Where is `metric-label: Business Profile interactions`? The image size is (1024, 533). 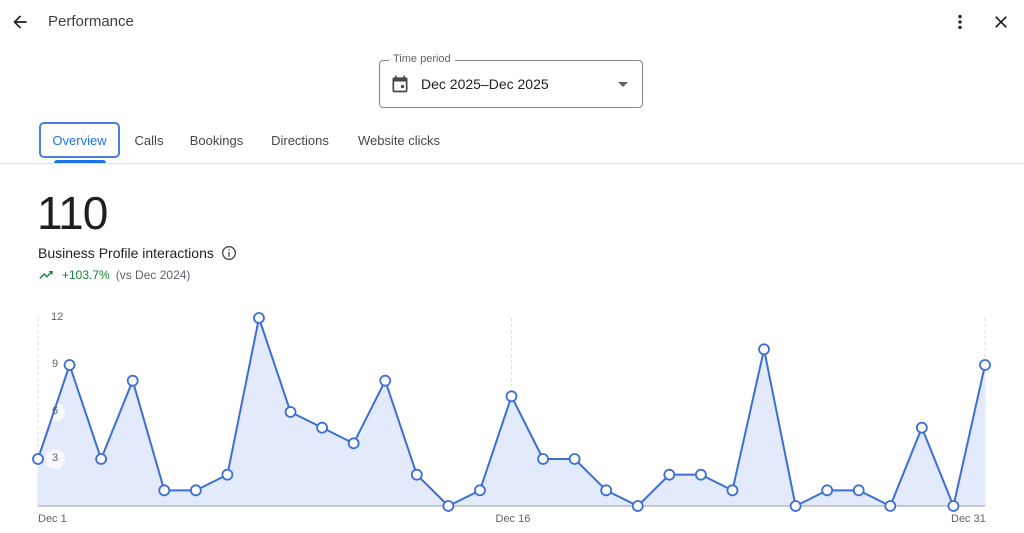 metric-label: Business Profile interactions is located at coordinates (126, 253).